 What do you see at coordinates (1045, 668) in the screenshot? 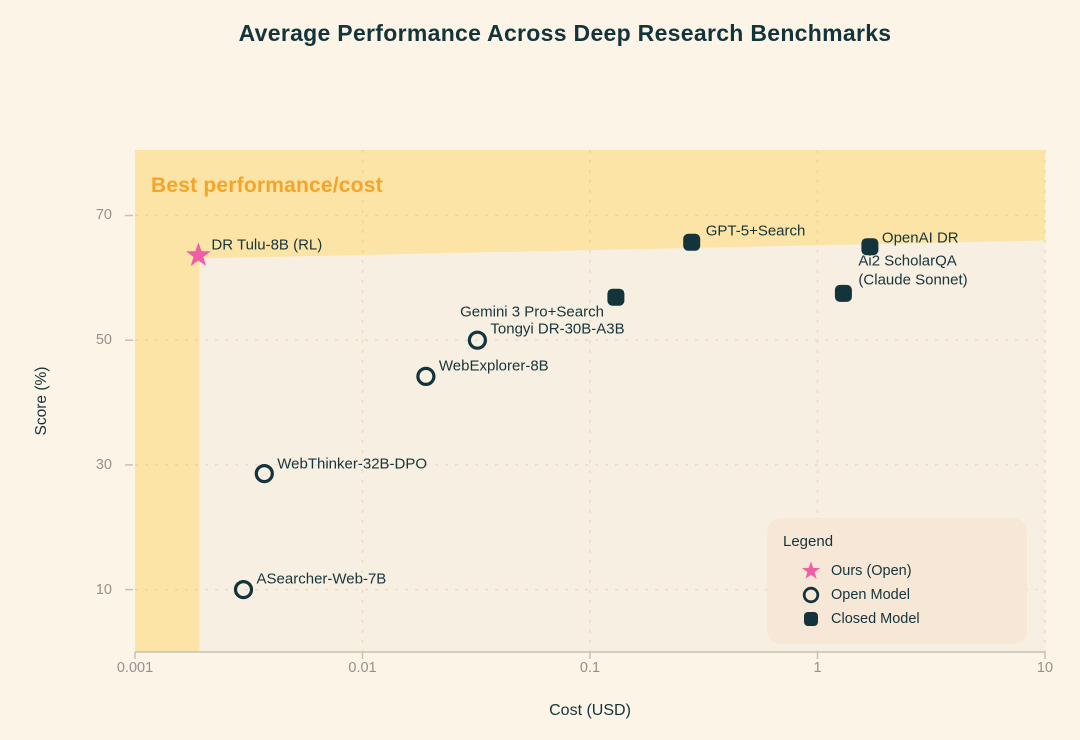
I see `x-tick-label-10: 10` at bounding box center [1045, 668].